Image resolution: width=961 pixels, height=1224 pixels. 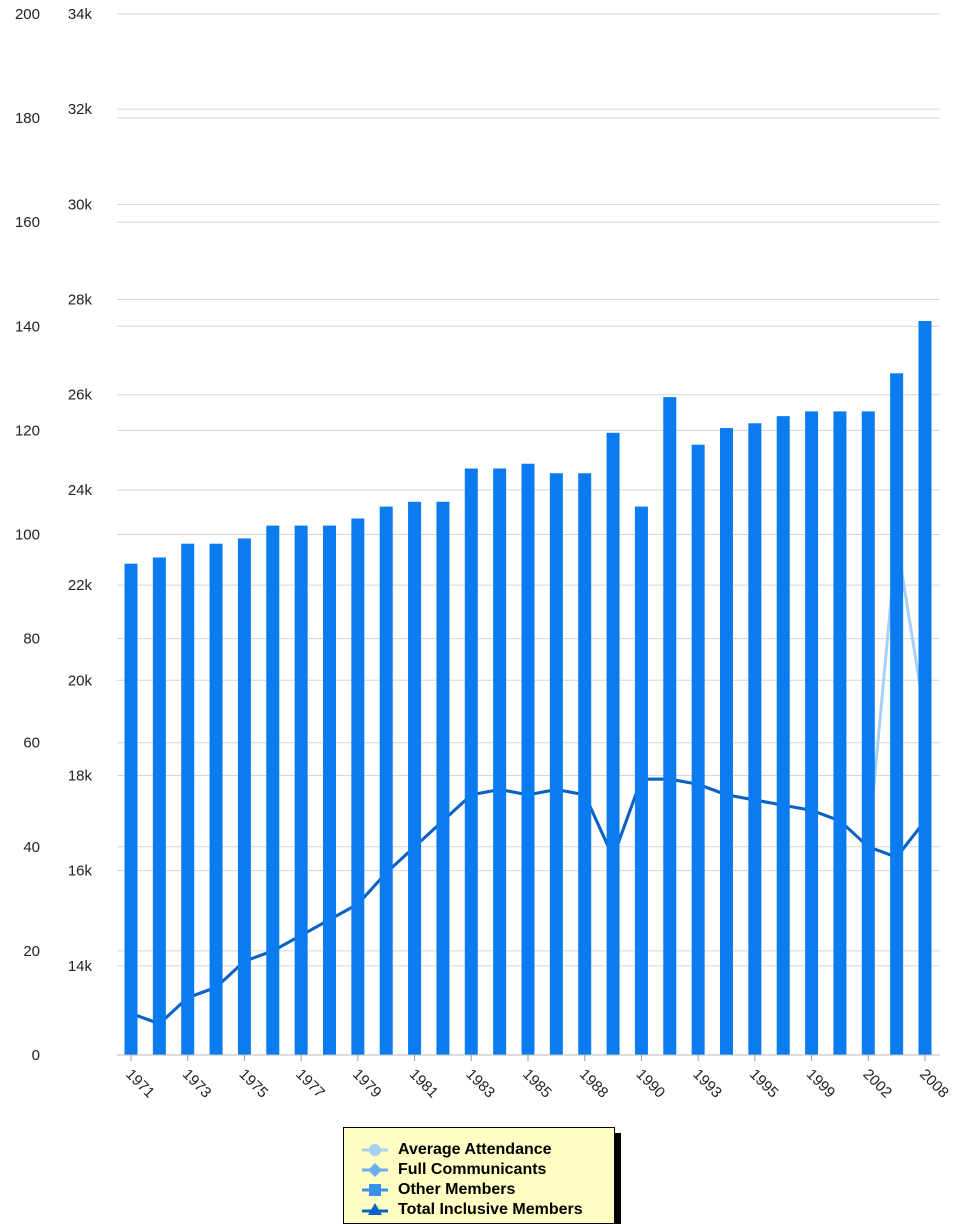 I want to click on bar-1983, so click(x=471, y=762).